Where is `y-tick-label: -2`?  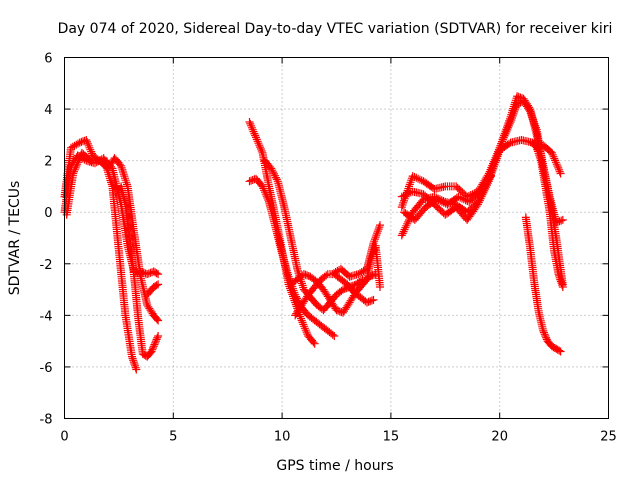
y-tick-label: -2 is located at coordinates (46, 265).